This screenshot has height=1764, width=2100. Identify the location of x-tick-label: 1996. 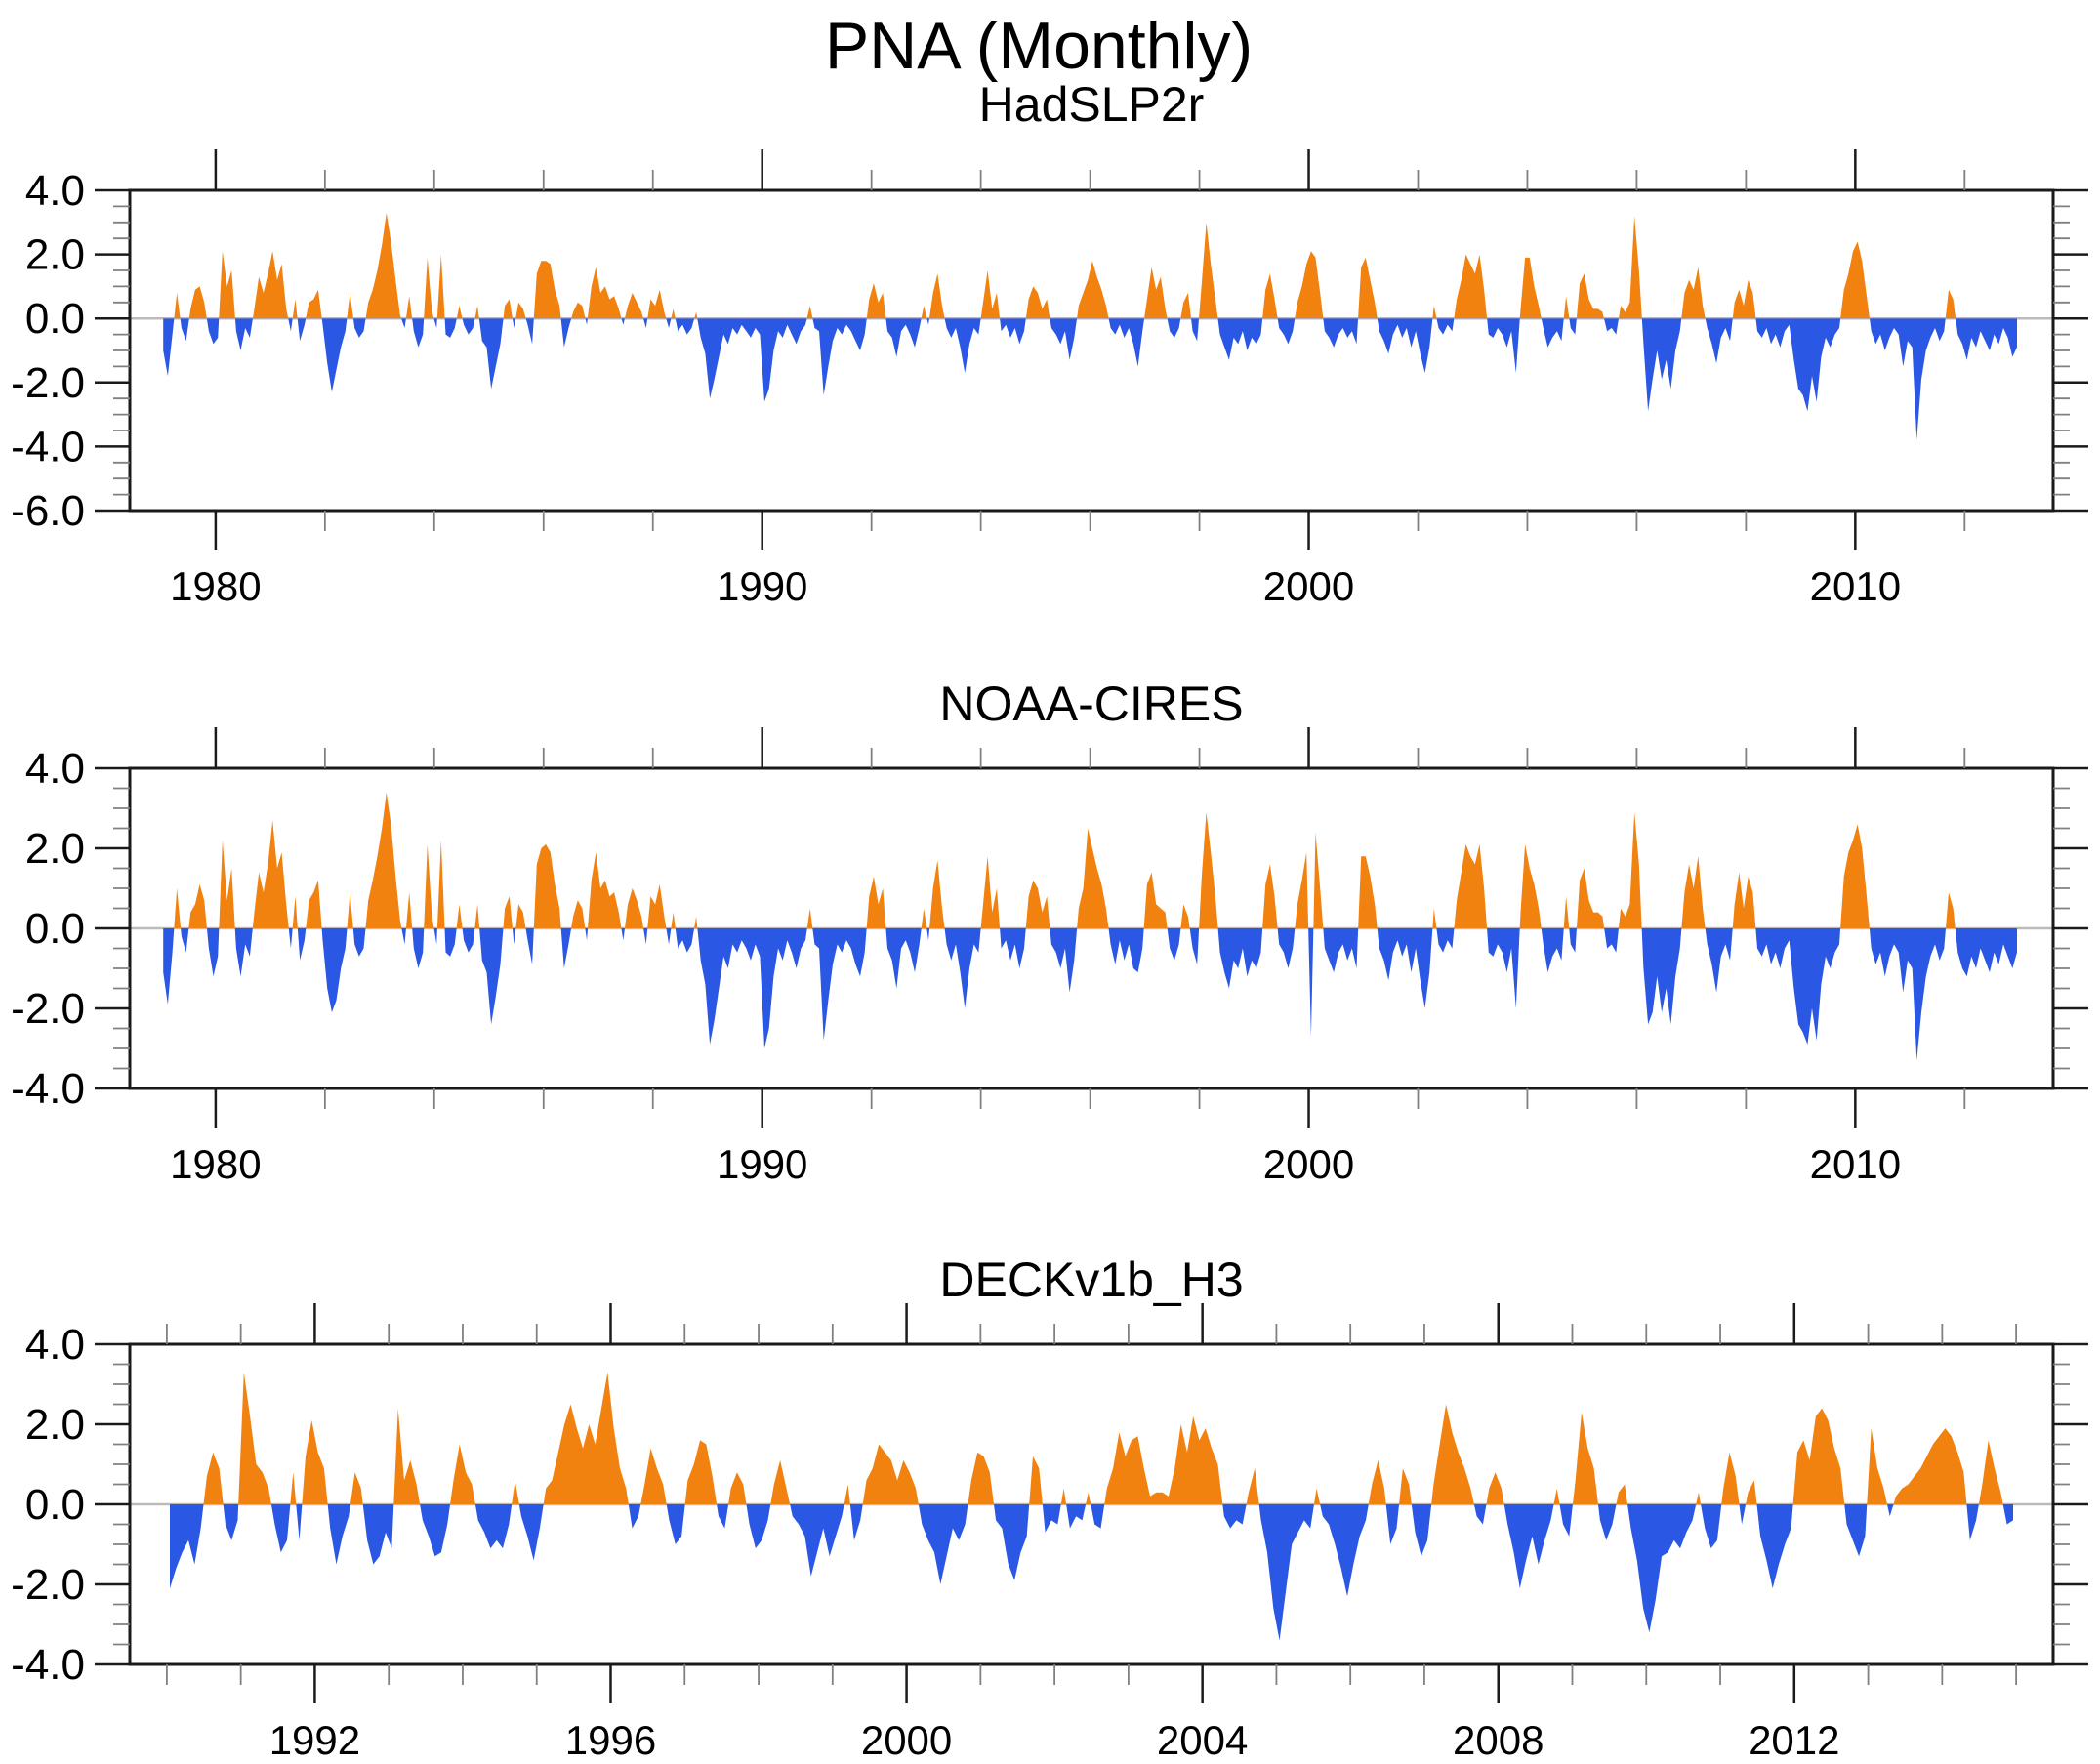
(610, 1740).